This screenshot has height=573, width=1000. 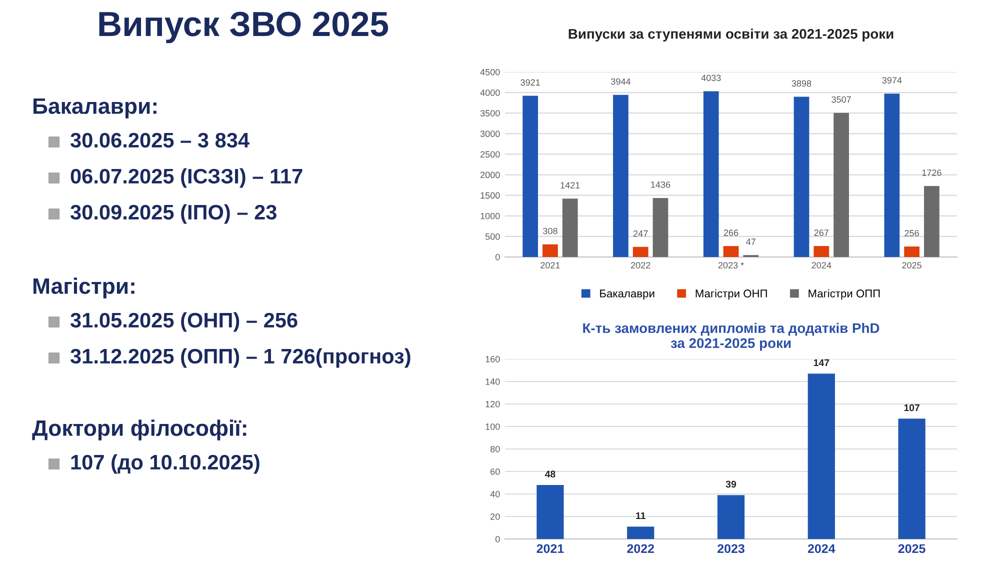 What do you see at coordinates (731, 265) in the screenshot?
I see `x-tick-label: 2023 *` at bounding box center [731, 265].